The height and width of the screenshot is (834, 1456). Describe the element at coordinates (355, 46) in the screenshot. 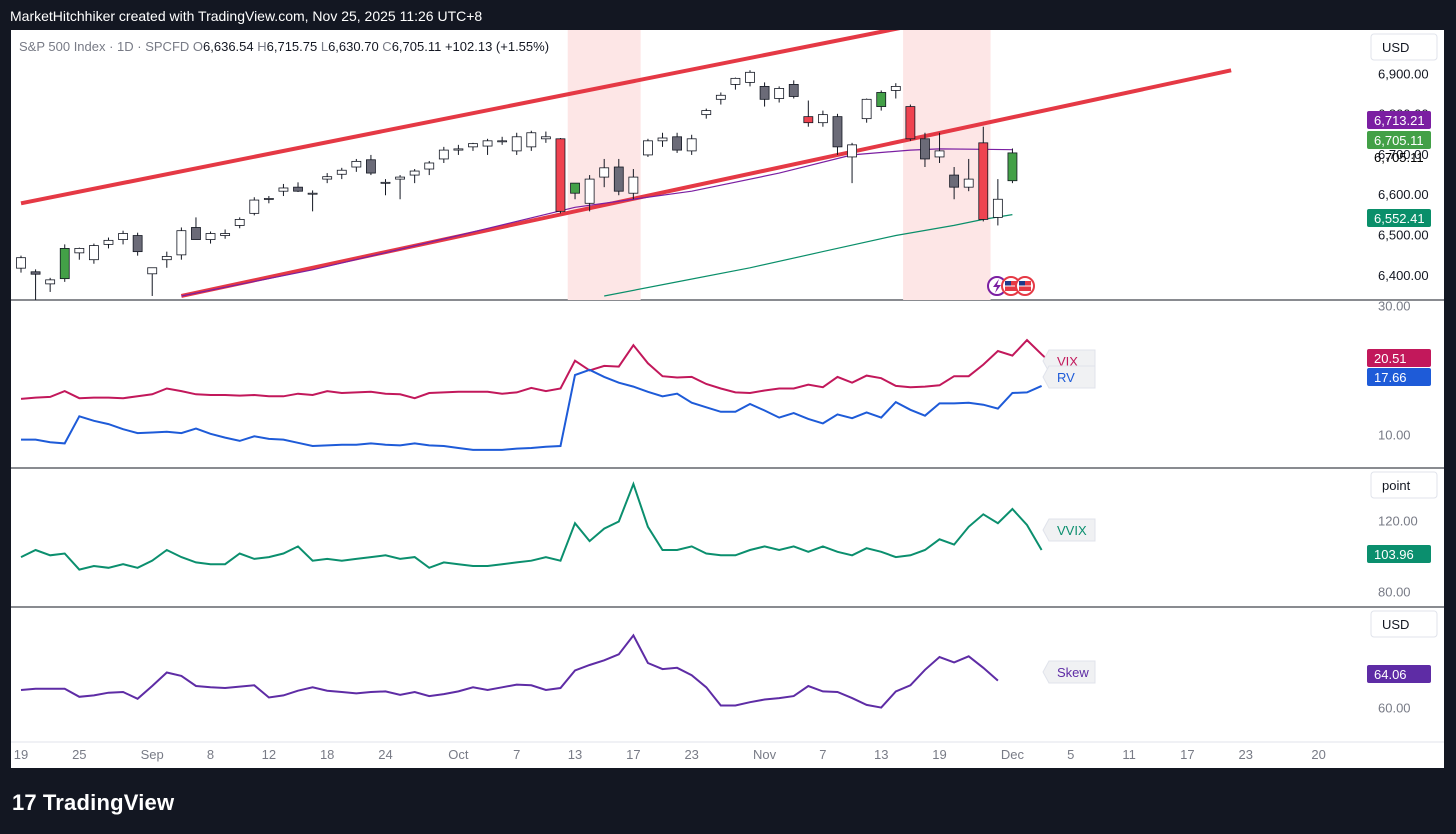

I see `legend-low-value: 6,630.70` at that location.